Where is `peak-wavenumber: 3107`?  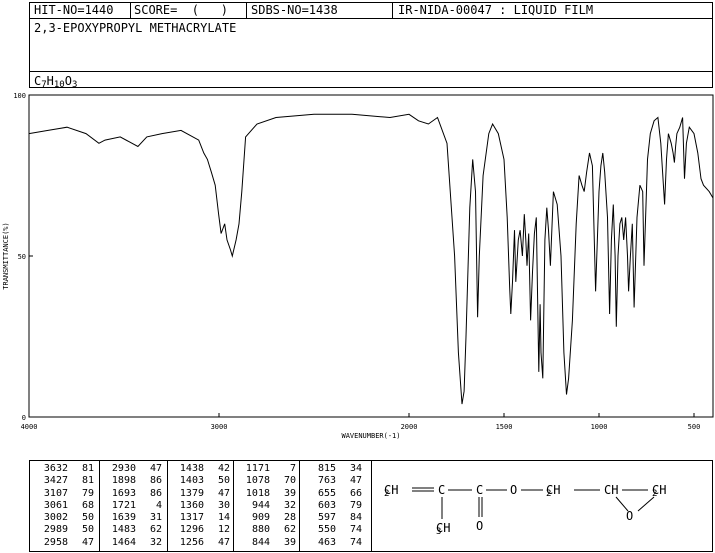 peak-wavenumber: 3107 is located at coordinates (55, 493).